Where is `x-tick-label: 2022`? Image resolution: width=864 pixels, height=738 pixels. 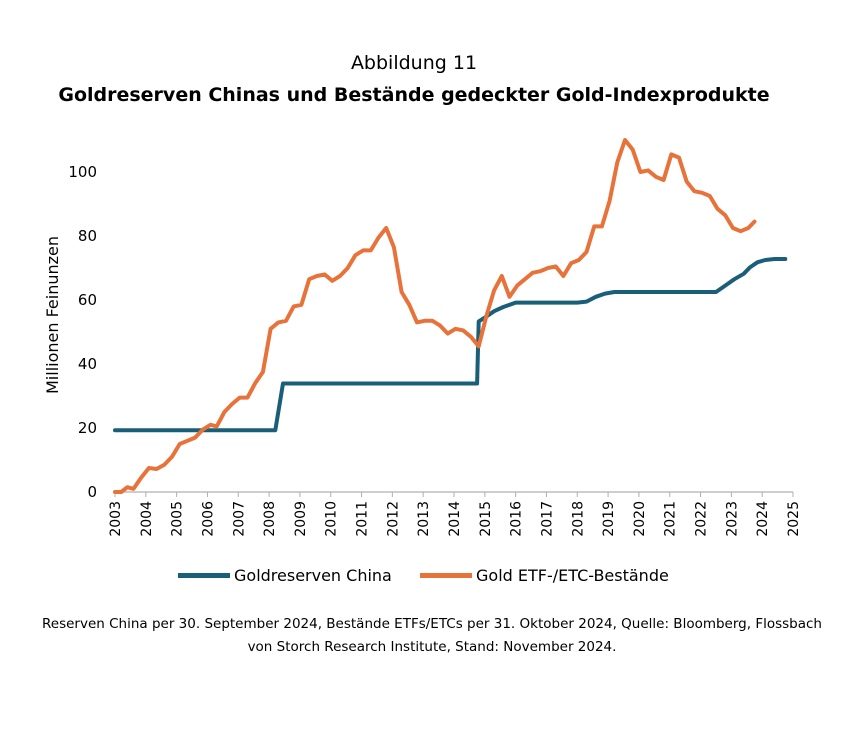 x-tick-label: 2022 is located at coordinates (702, 519).